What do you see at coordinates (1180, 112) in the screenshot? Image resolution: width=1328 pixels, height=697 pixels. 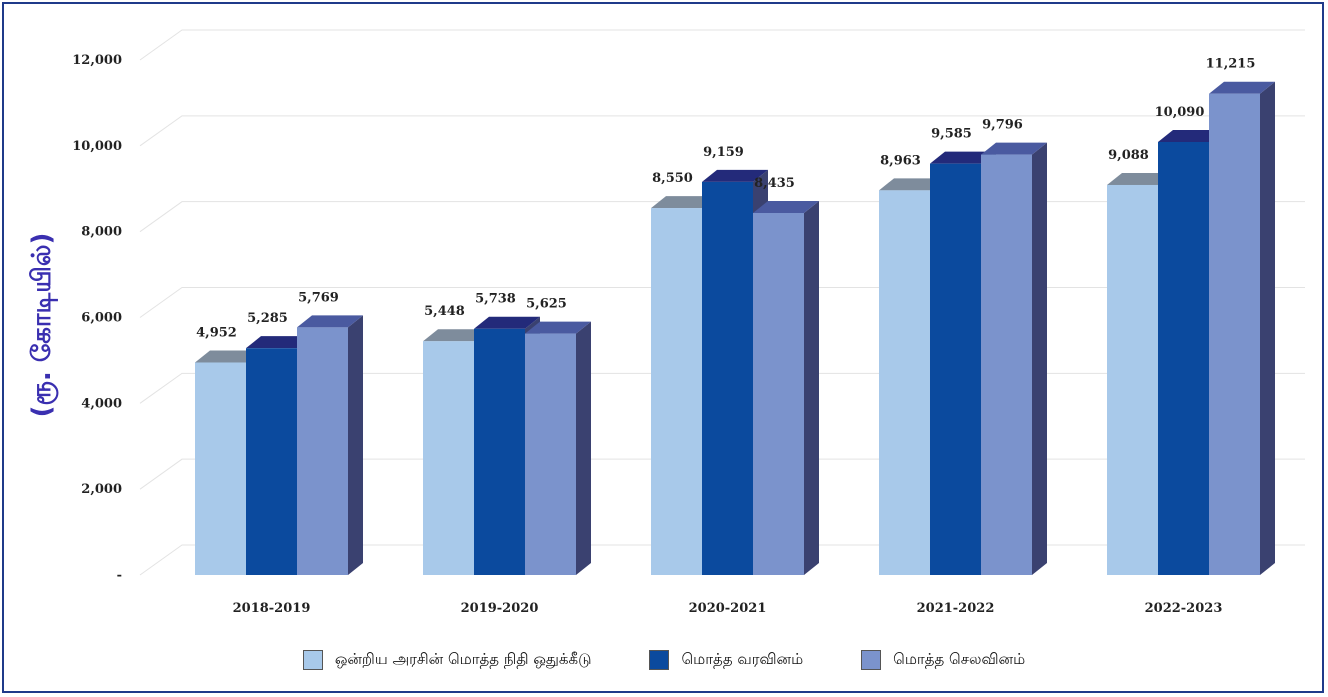 I see `data-label: 10,090` at bounding box center [1180, 112].